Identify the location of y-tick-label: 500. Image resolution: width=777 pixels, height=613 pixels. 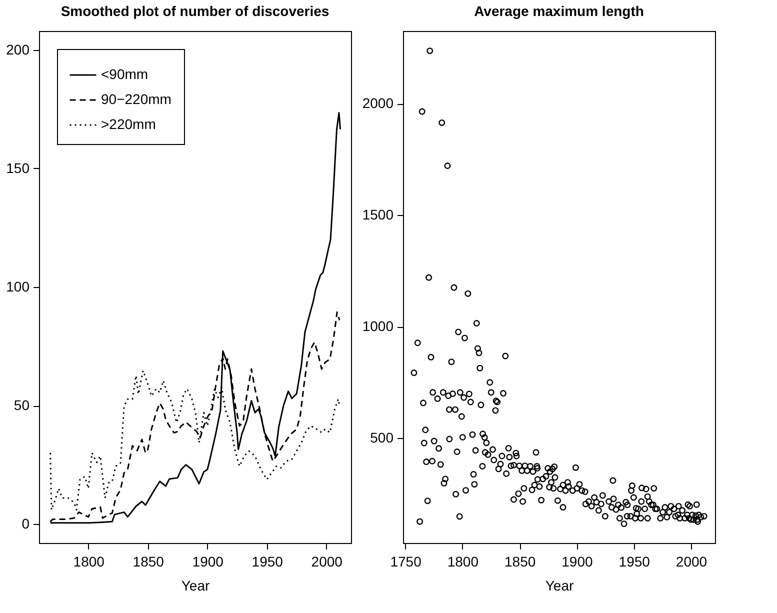
(382, 438).